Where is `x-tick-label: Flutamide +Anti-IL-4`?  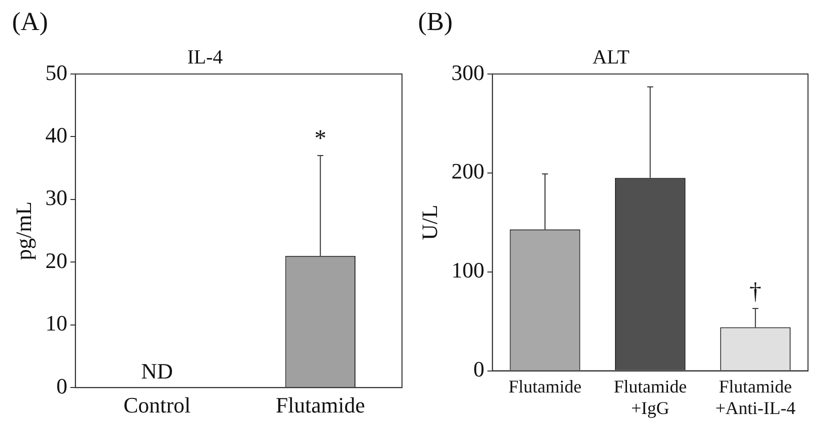
x-tick-label: Flutamide +Anti-IL-4 is located at coordinates (755, 397).